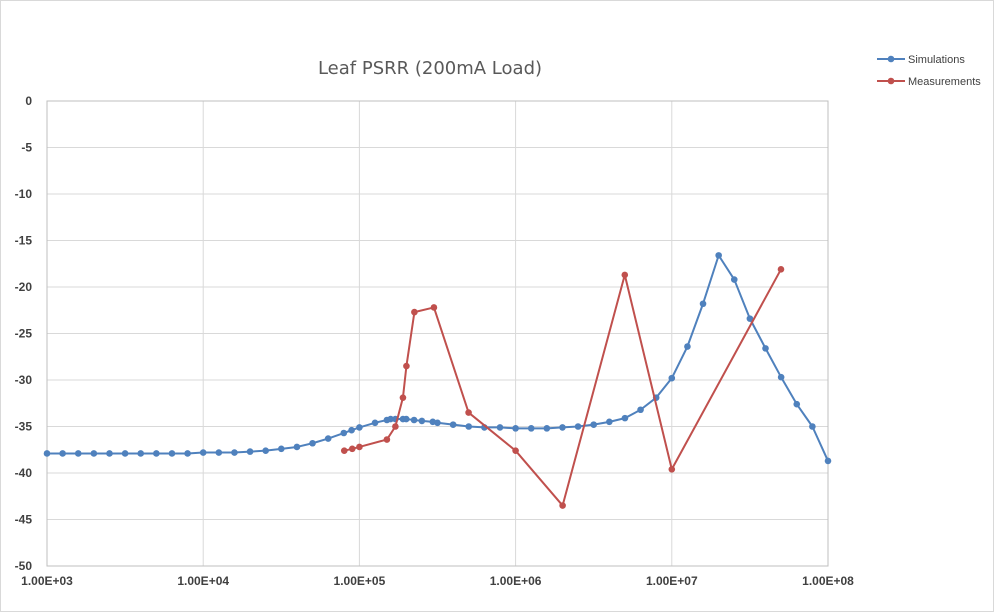  Describe the element at coordinates (936, 60) in the screenshot. I see `legend-label: Simulations` at that location.